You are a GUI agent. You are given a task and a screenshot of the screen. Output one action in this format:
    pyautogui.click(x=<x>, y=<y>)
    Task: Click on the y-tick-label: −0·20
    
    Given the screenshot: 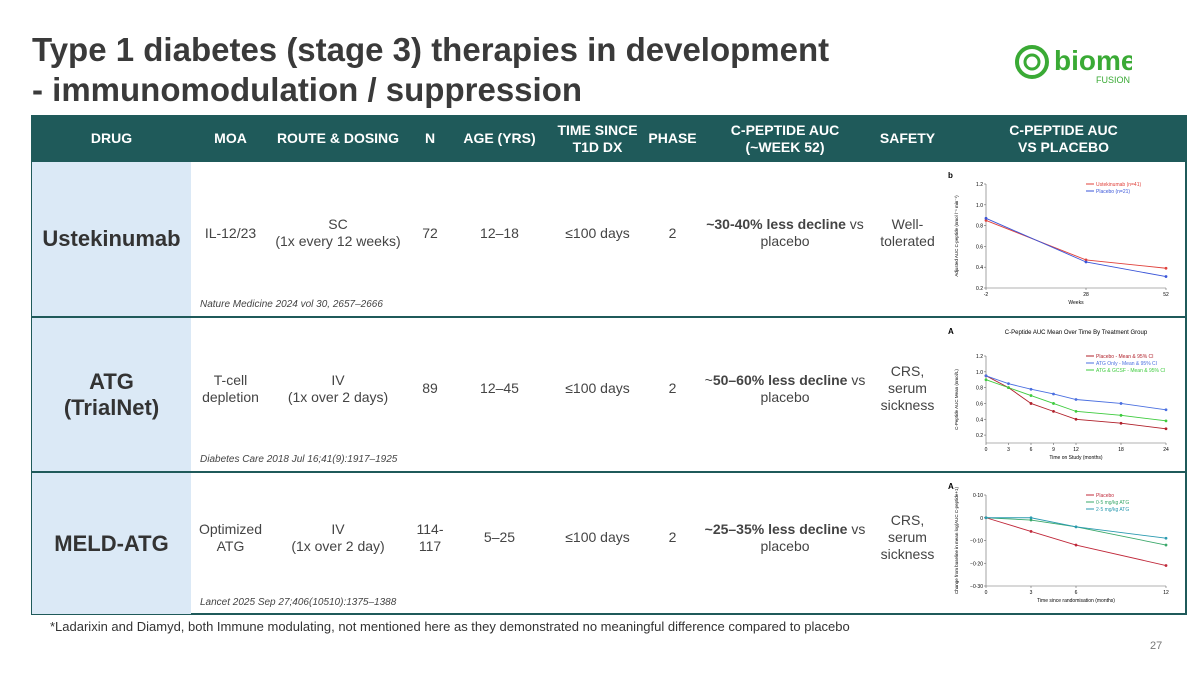 What is the action you would take?
    pyautogui.click(x=976, y=564)
    